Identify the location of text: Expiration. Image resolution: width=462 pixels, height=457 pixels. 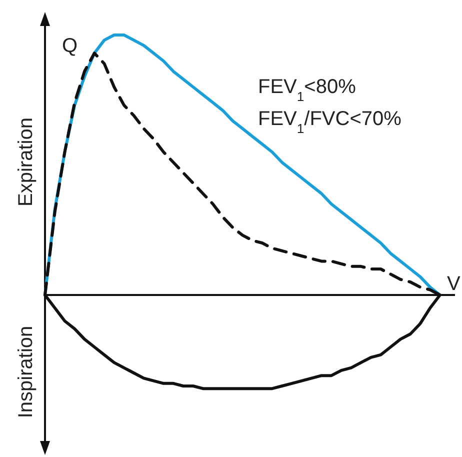
(26, 162).